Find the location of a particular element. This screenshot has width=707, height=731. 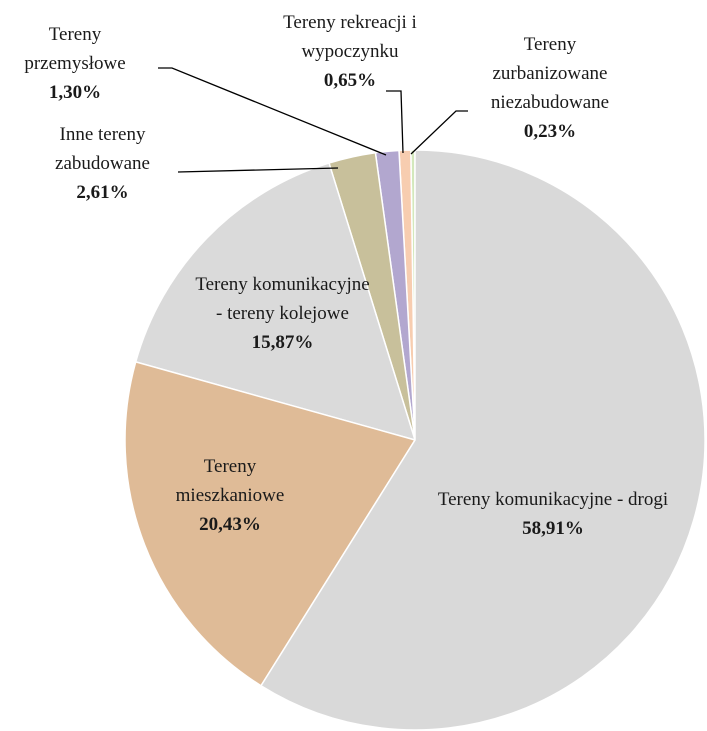

slice-label: Tereny mieszkaniowe 20,43% is located at coordinates (230, 495).